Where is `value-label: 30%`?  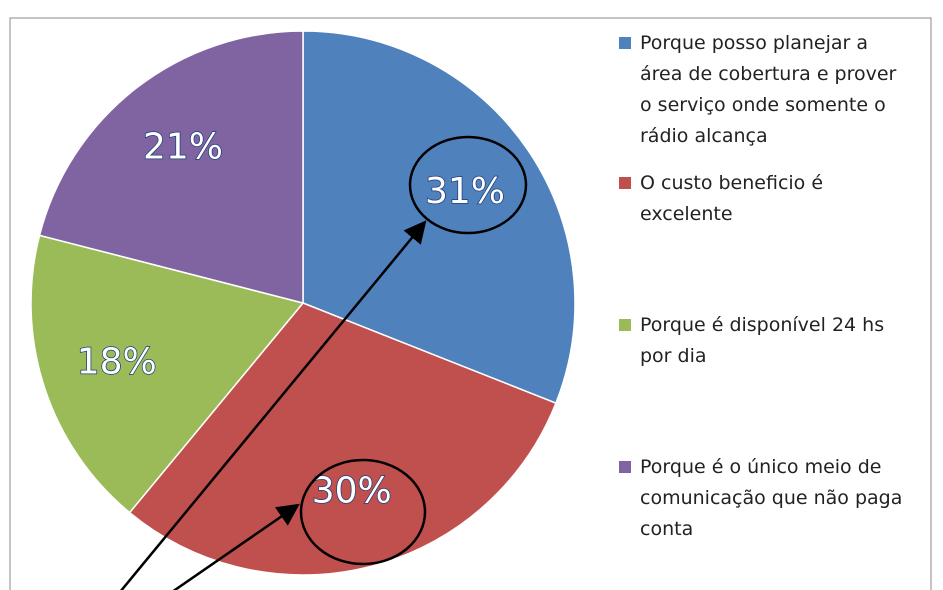 value-label: 30% is located at coordinates (352, 491).